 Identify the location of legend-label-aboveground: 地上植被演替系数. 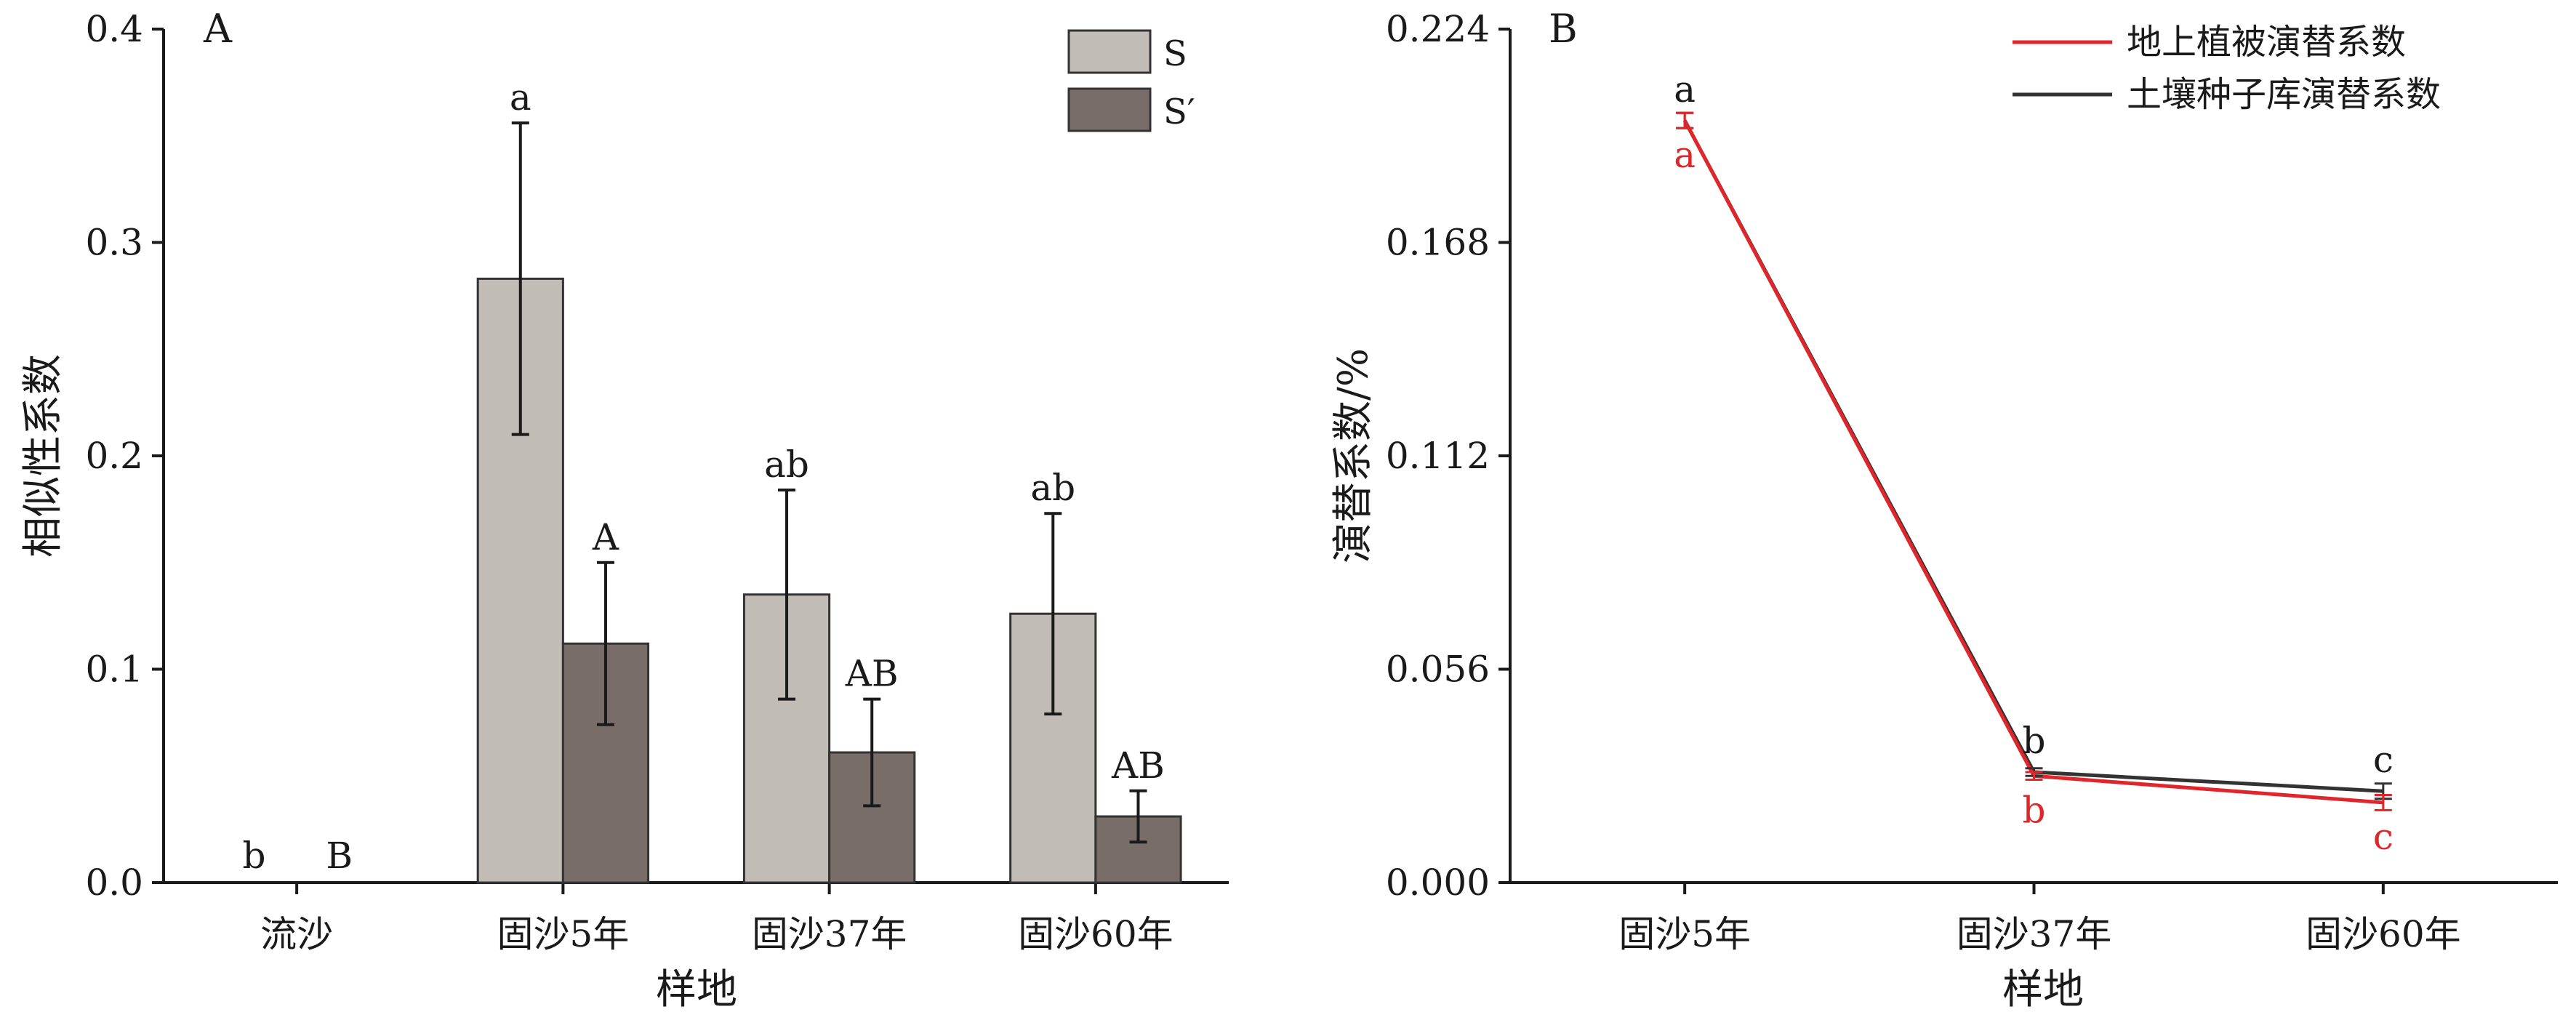
(2266, 42).